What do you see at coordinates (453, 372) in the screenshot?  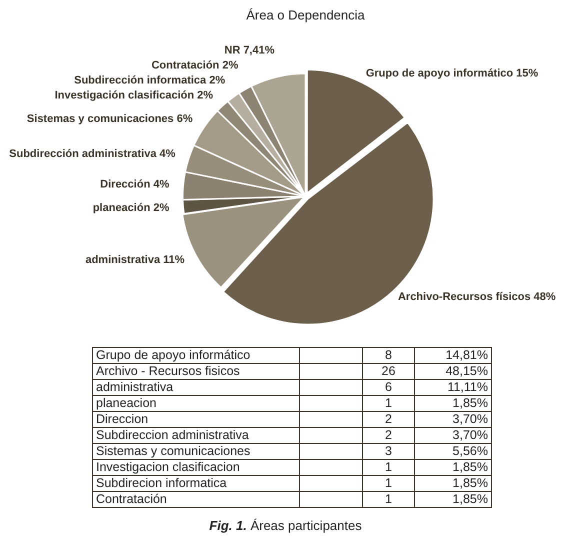 I see `data-label: 48,15%` at bounding box center [453, 372].